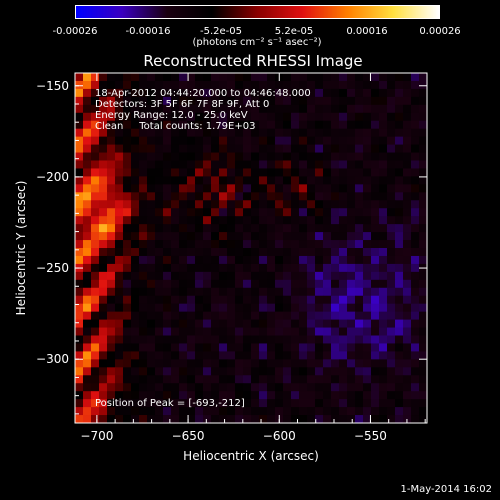  What do you see at coordinates (294, 31) in the screenshot?
I see `colorbar-tick-label: 5.2e-05` at bounding box center [294, 31].